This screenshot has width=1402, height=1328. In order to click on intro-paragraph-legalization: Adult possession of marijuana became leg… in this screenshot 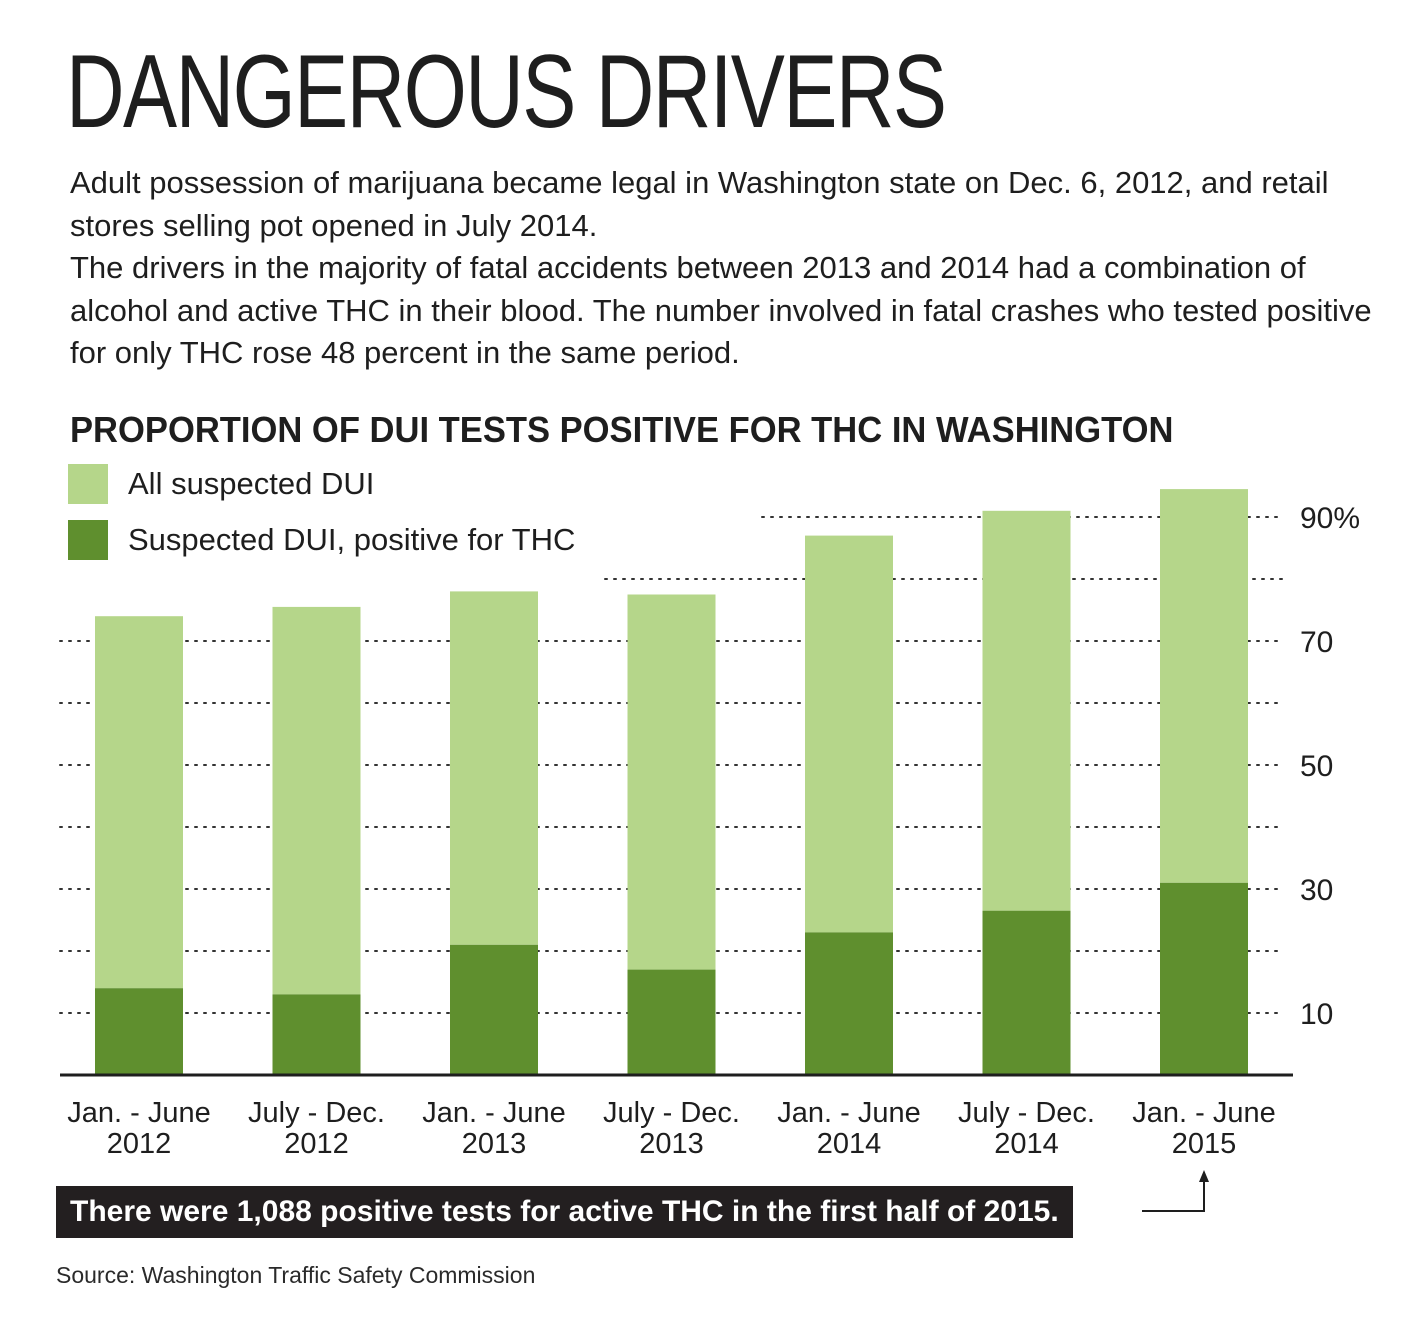, I will do `click(699, 204)`.